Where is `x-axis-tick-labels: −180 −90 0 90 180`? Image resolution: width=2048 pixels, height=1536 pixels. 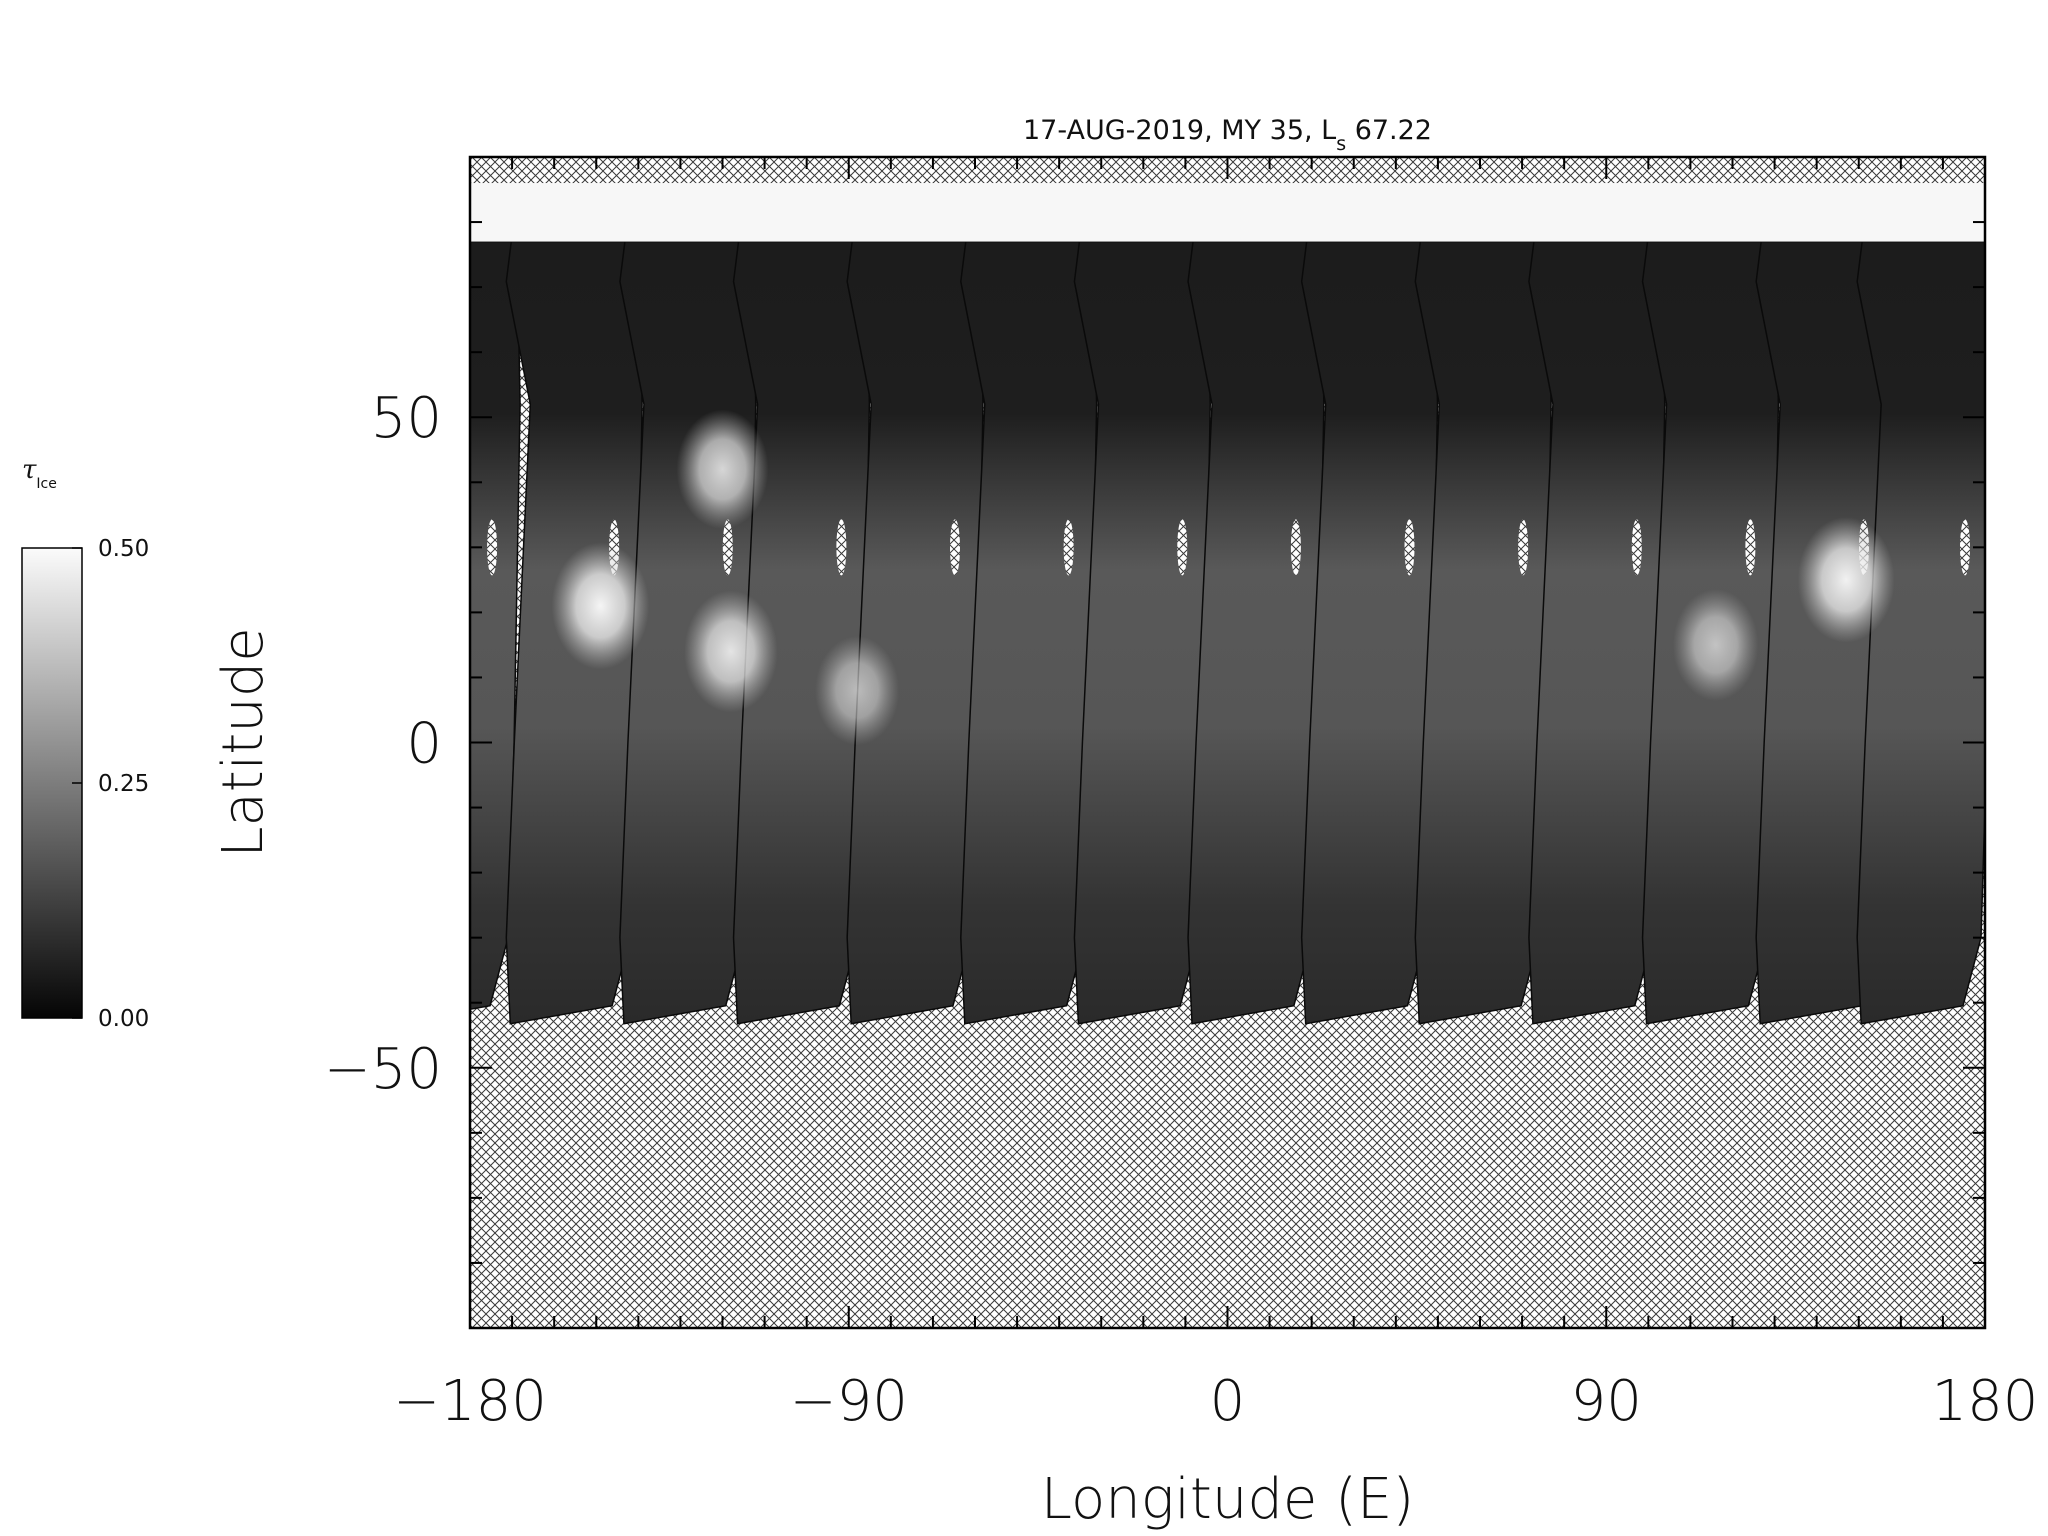 x-axis-tick-labels: −180 −90 0 90 180 is located at coordinates (1215, 1401).